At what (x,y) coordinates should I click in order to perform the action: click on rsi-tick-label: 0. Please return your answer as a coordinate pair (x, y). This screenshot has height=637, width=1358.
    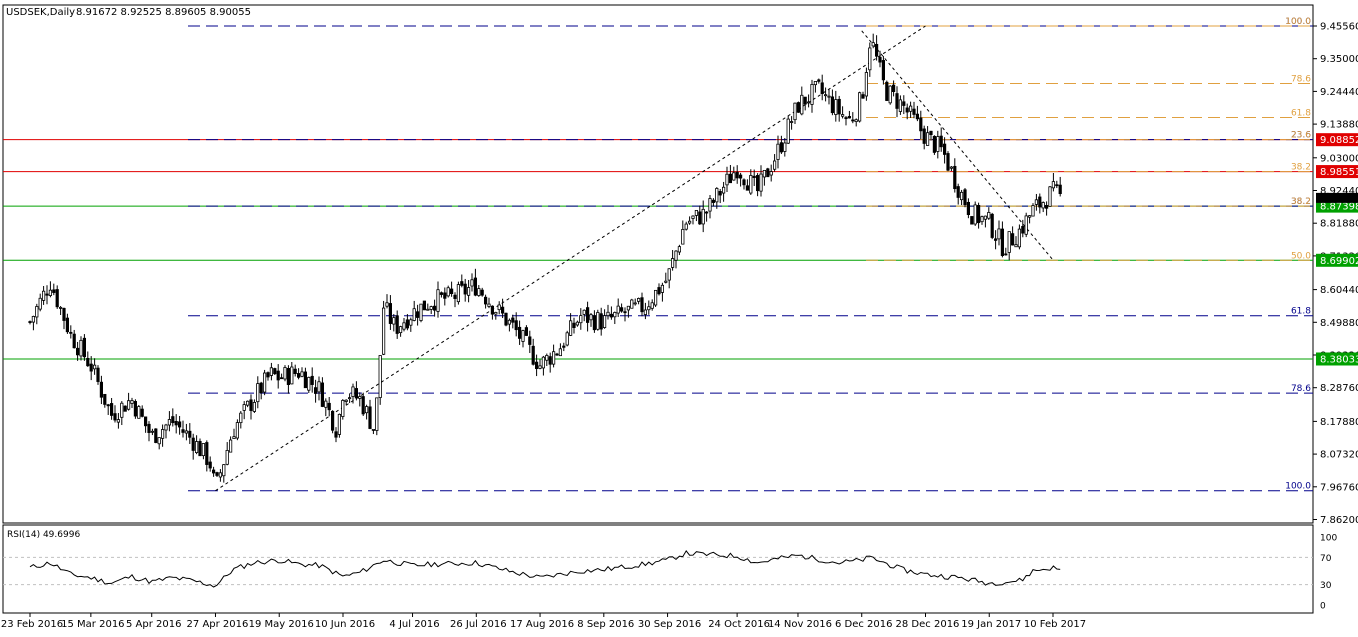
    Looking at the image, I should click on (1323, 607).